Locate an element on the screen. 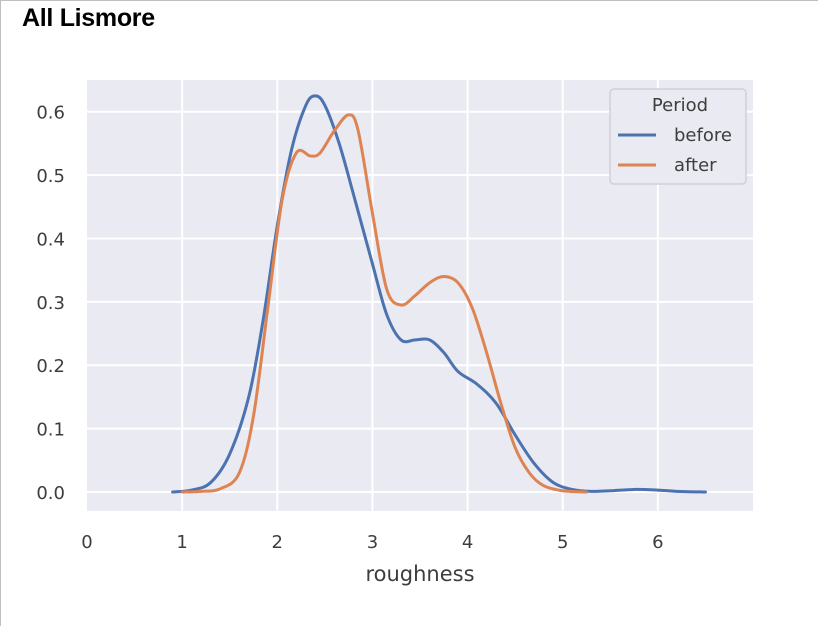  legend-box is located at coordinates (678, 136).